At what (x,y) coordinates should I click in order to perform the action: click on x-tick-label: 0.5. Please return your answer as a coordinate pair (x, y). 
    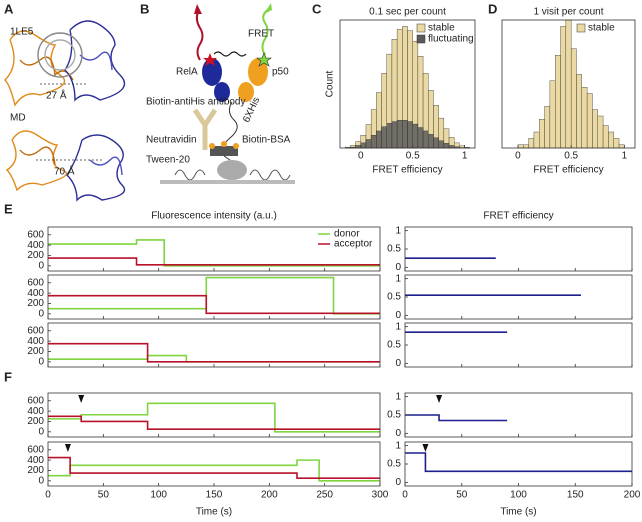
    Looking at the image, I should click on (413, 156).